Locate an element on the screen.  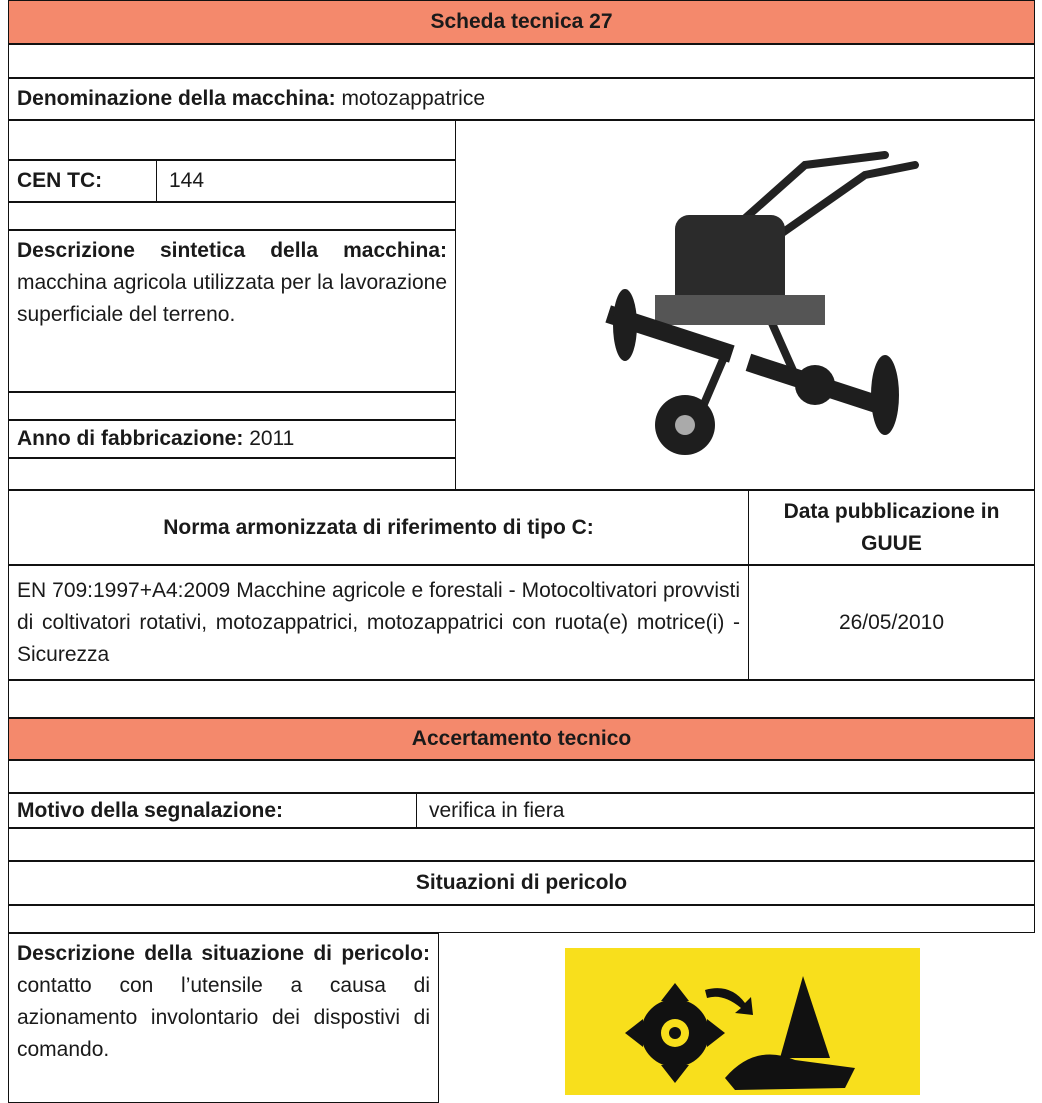
value: verifica in fiera is located at coordinates (497, 810).